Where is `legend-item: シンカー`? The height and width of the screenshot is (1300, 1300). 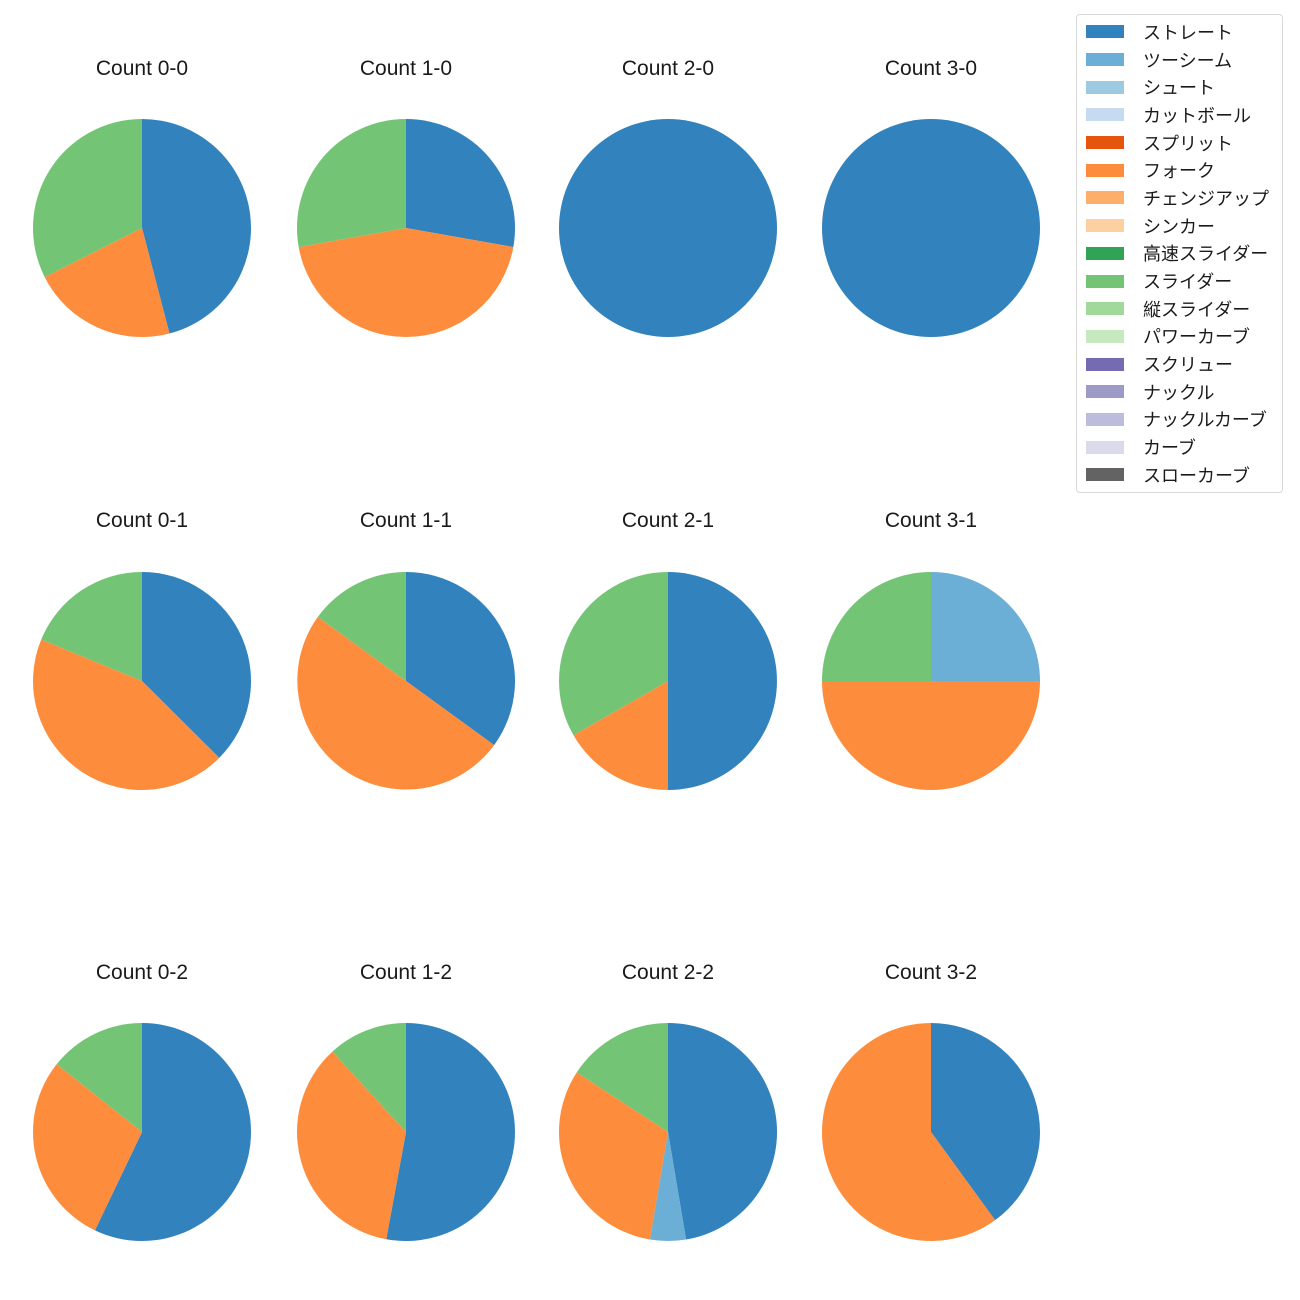 legend-item: シンカー is located at coordinates (1179, 226).